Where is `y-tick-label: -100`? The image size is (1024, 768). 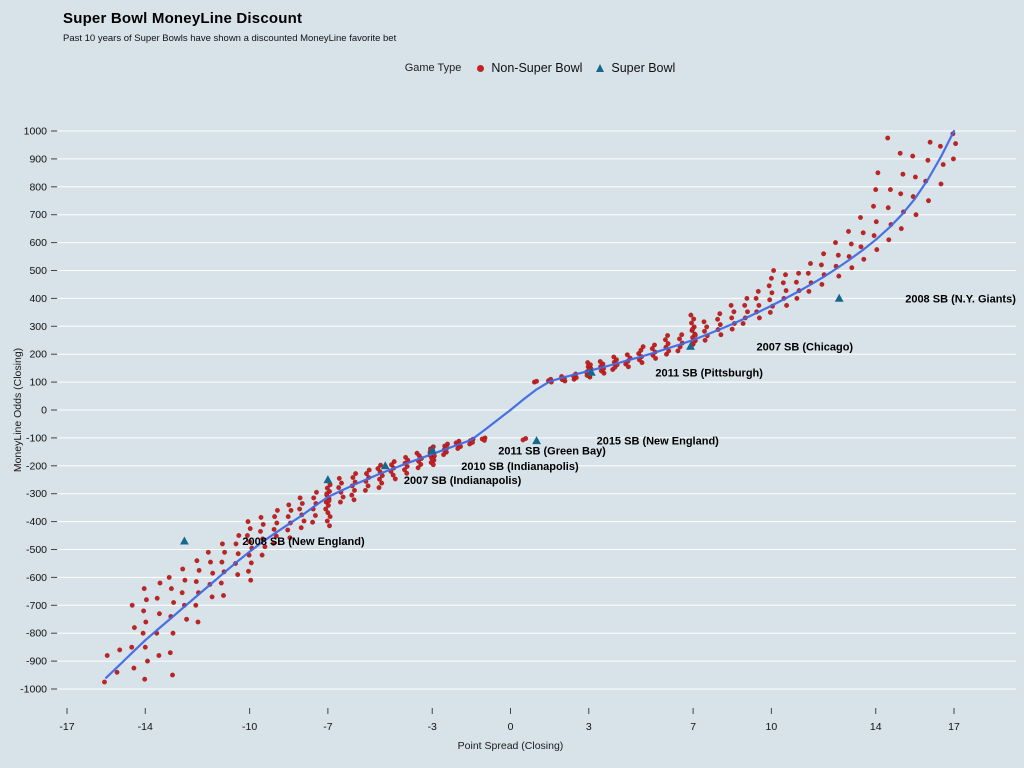 y-tick-label: -100 is located at coordinates (36, 438).